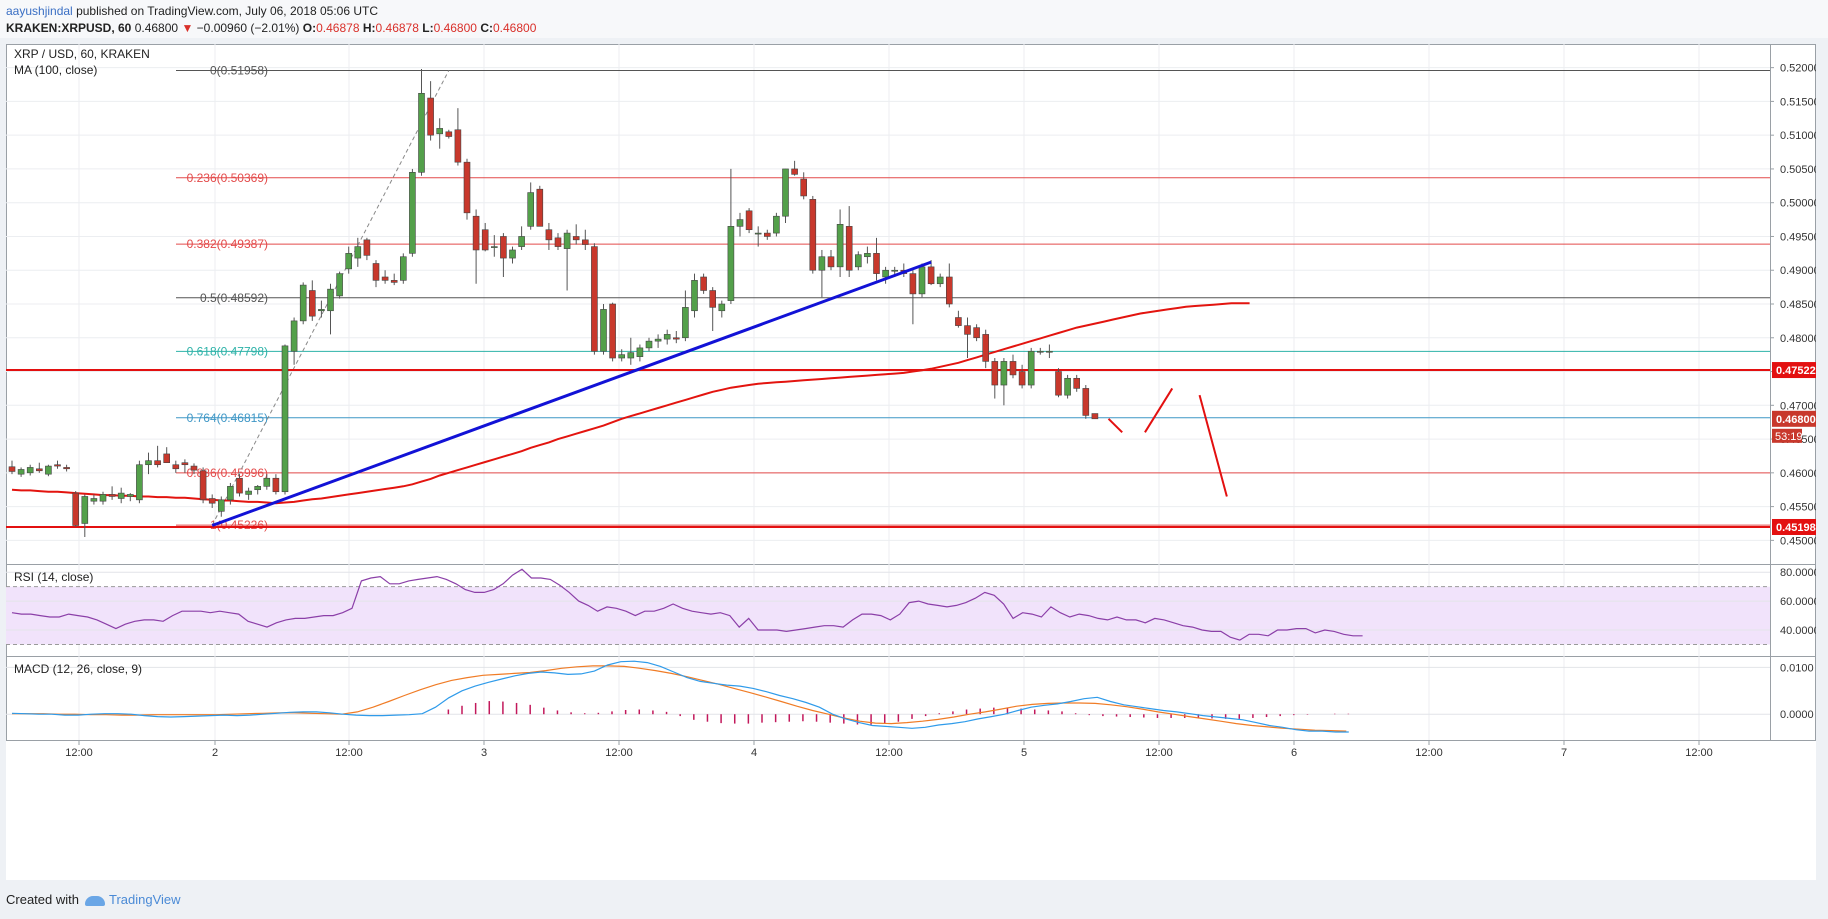 This screenshot has height=919, width=1828. I want to click on y-tick-label: 0.48500, so click(1798, 305).